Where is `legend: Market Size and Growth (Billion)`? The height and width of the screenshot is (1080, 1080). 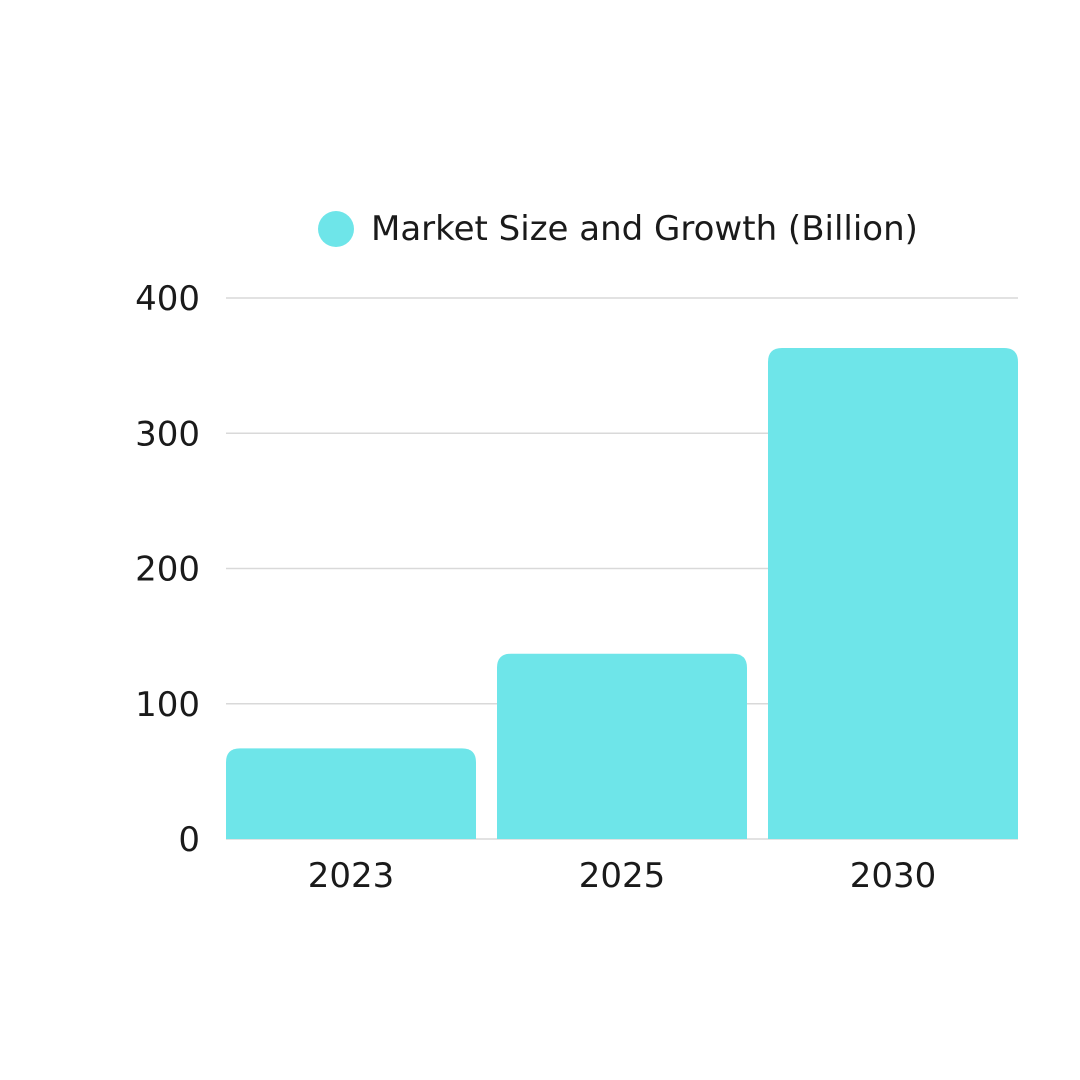 legend: Market Size and Growth (Billion) is located at coordinates (618, 229).